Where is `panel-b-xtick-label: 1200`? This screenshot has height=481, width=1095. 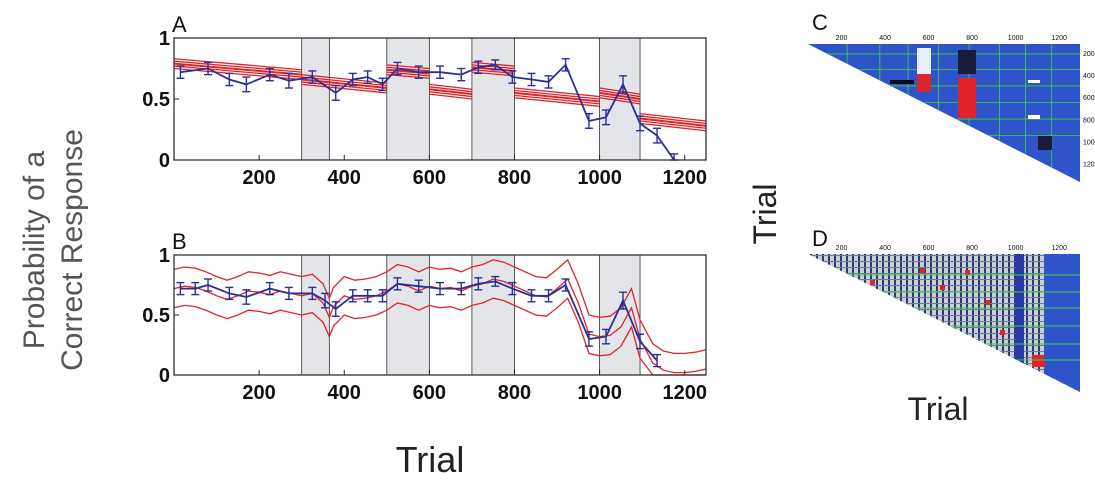 panel-b-xtick-label: 1200 is located at coordinates (684, 393).